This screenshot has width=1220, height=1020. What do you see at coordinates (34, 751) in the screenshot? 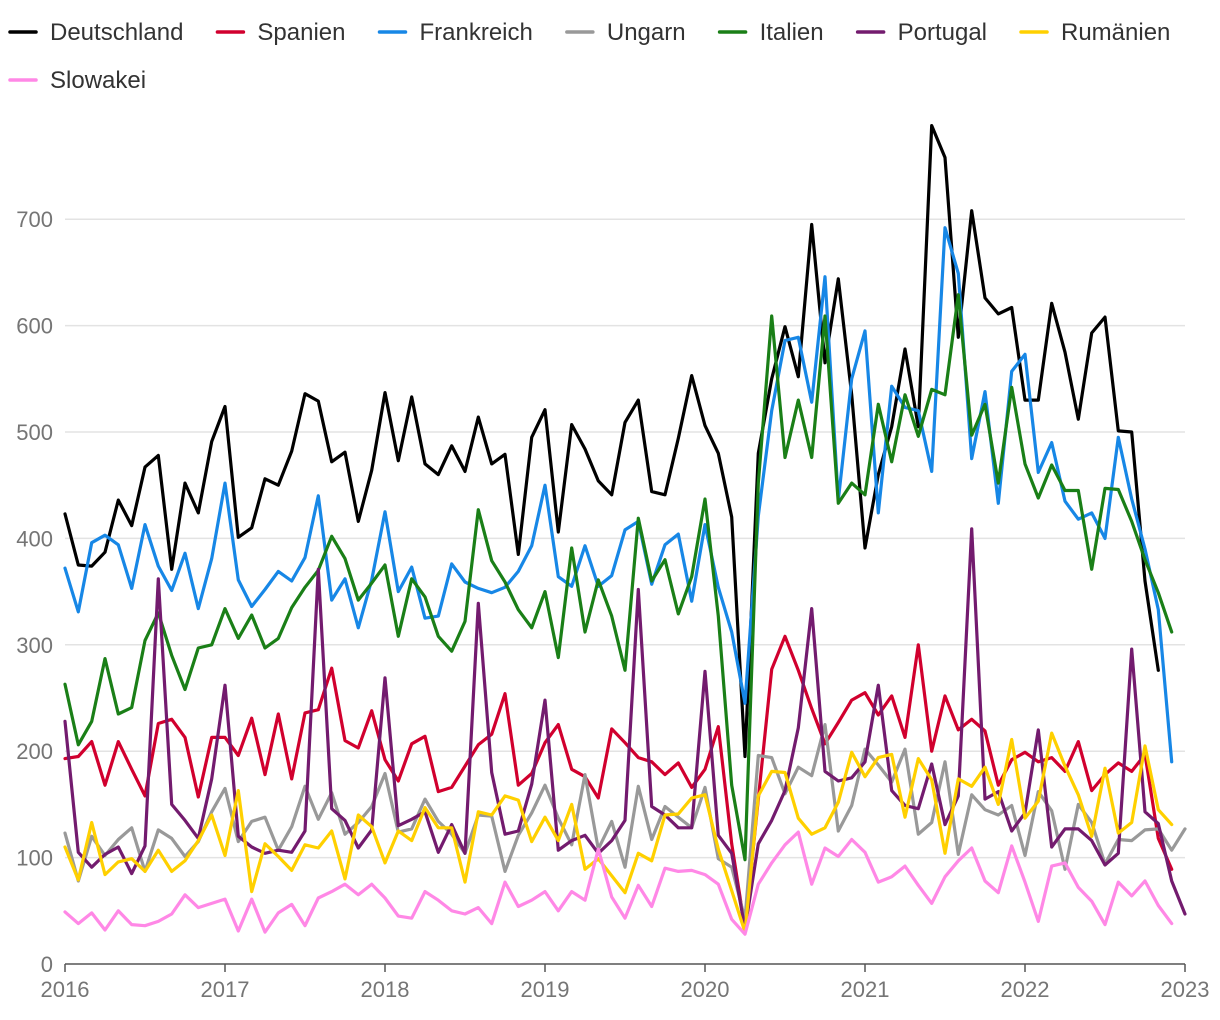
I see `y-tick-label: 200` at bounding box center [34, 751].